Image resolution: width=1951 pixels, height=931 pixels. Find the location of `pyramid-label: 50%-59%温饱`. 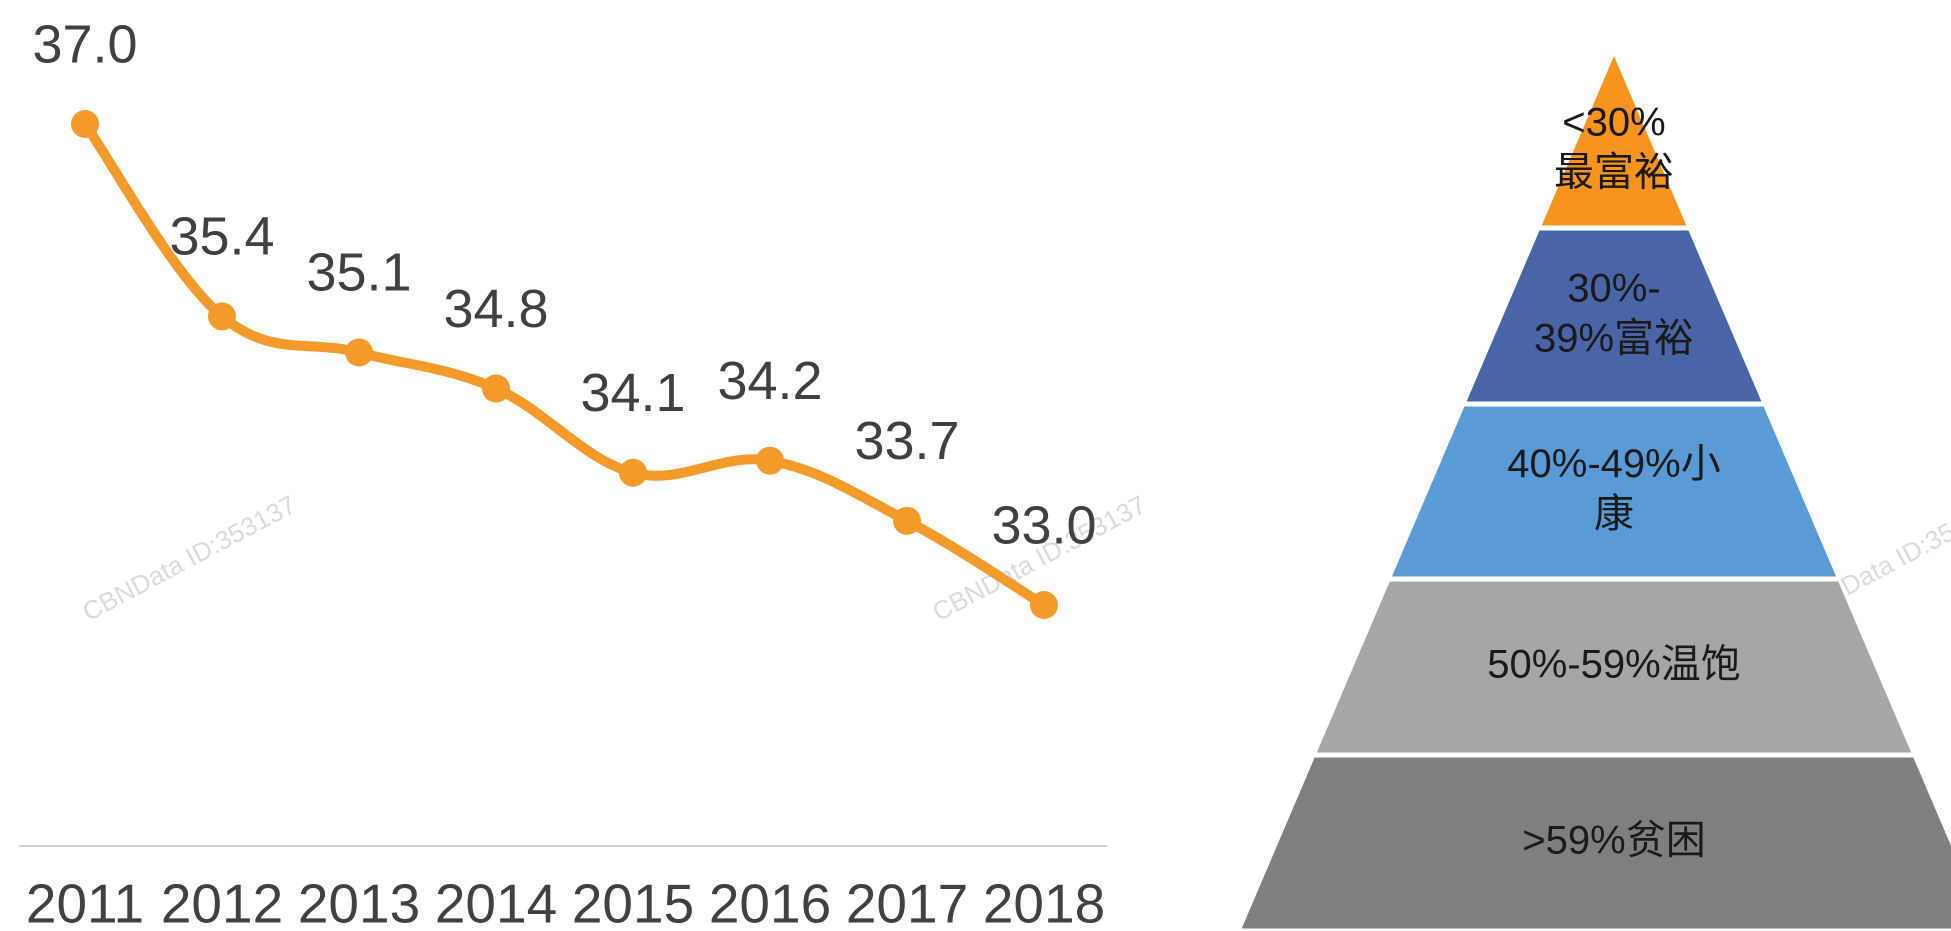

pyramid-label: 50%-59%温饱 is located at coordinates (1613, 665).